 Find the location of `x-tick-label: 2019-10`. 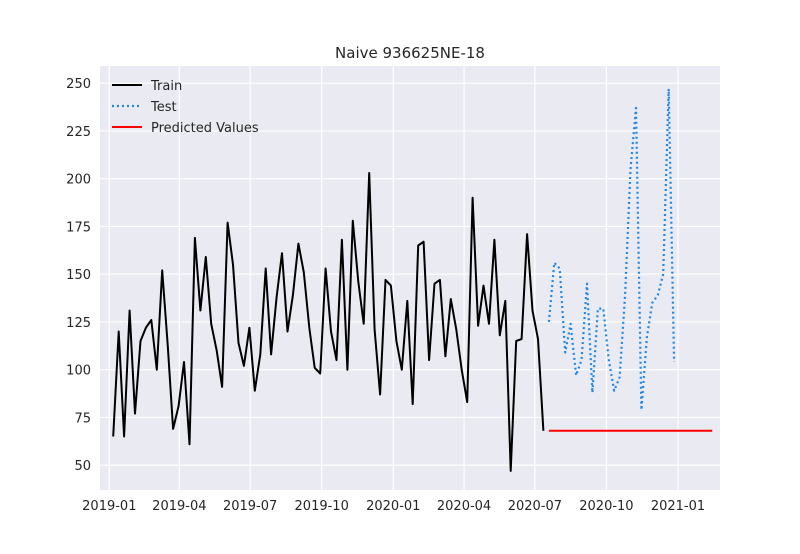

x-tick-label: 2019-10 is located at coordinates (322, 506).